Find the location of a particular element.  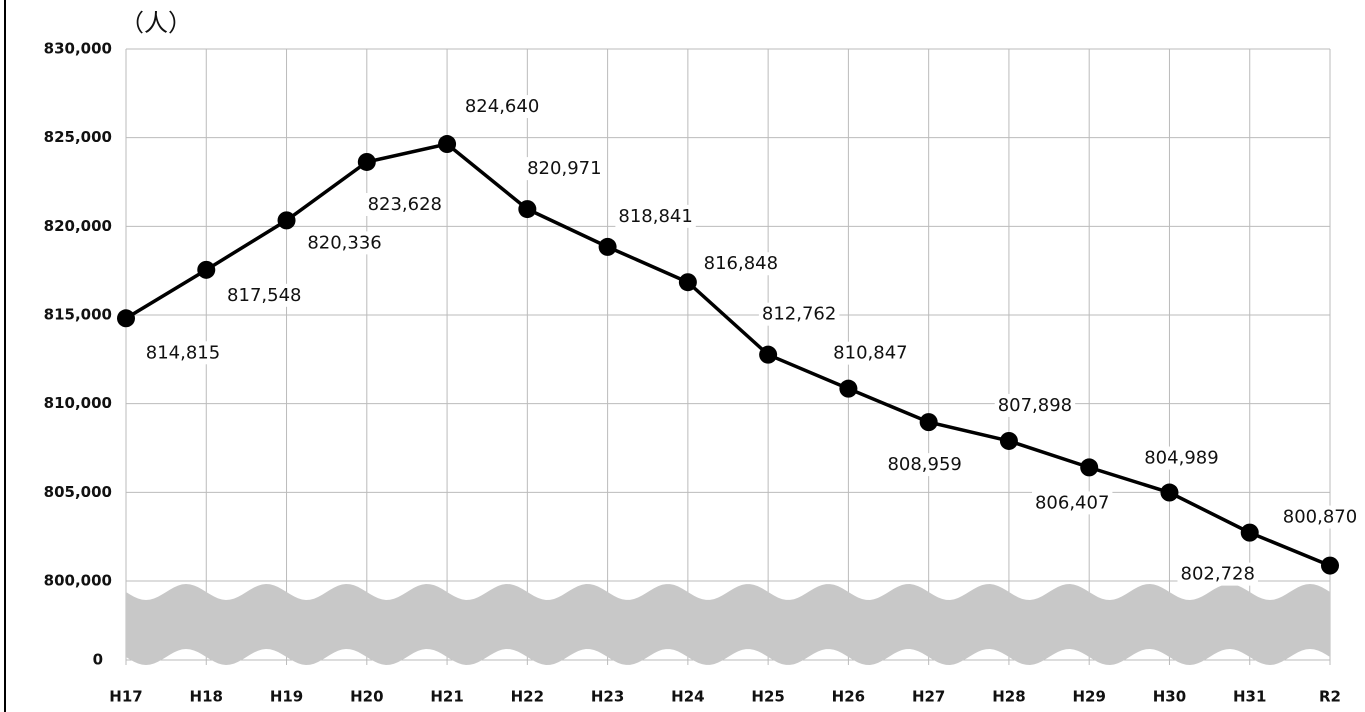

data-label-group: 820,971 is located at coordinates (564, 169).